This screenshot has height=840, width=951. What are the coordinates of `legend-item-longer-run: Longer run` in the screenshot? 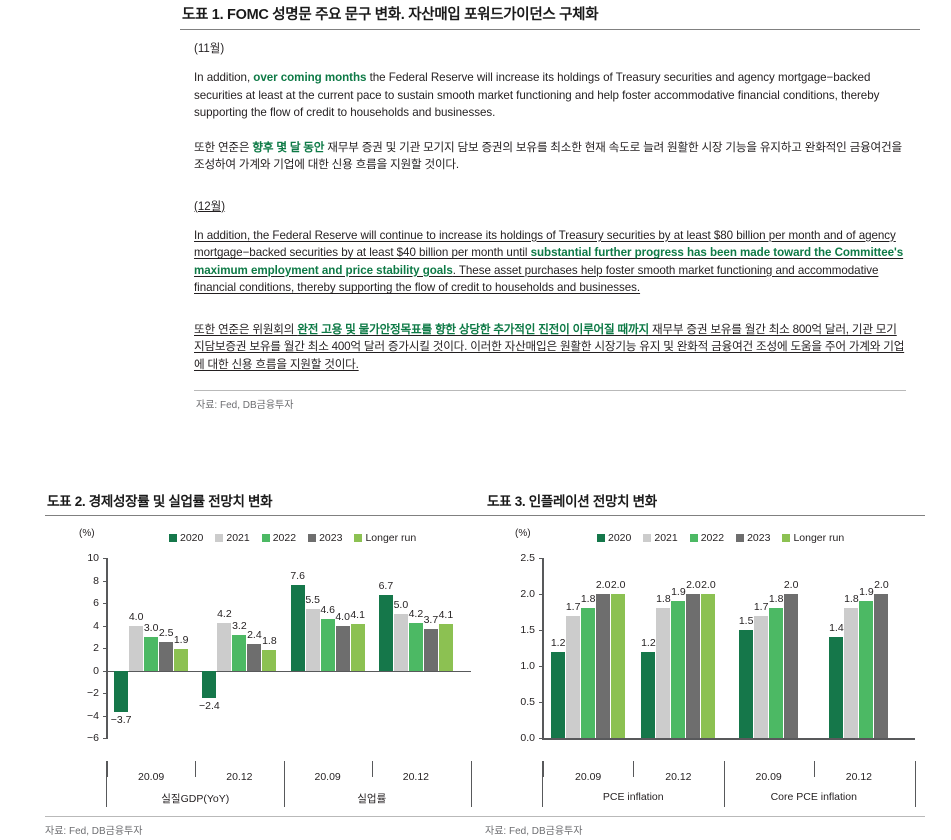 It's located at (813, 538).